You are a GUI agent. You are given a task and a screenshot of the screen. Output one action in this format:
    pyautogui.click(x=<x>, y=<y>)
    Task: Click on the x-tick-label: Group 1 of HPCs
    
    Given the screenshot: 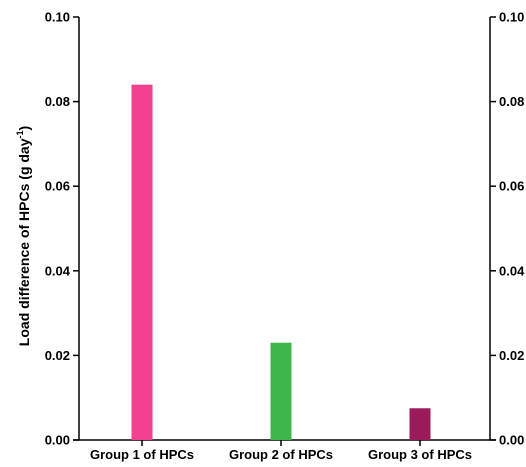 What is the action you would take?
    pyautogui.click(x=142, y=454)
    